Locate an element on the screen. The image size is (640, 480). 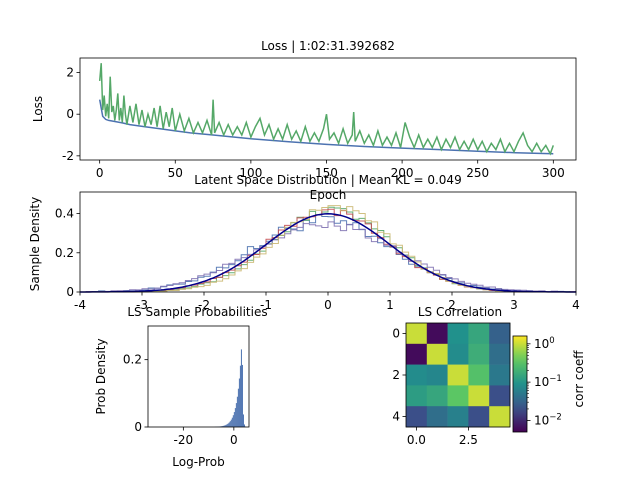
colorbar-tick-exponent: 0 is located at coordinates (551, 341).